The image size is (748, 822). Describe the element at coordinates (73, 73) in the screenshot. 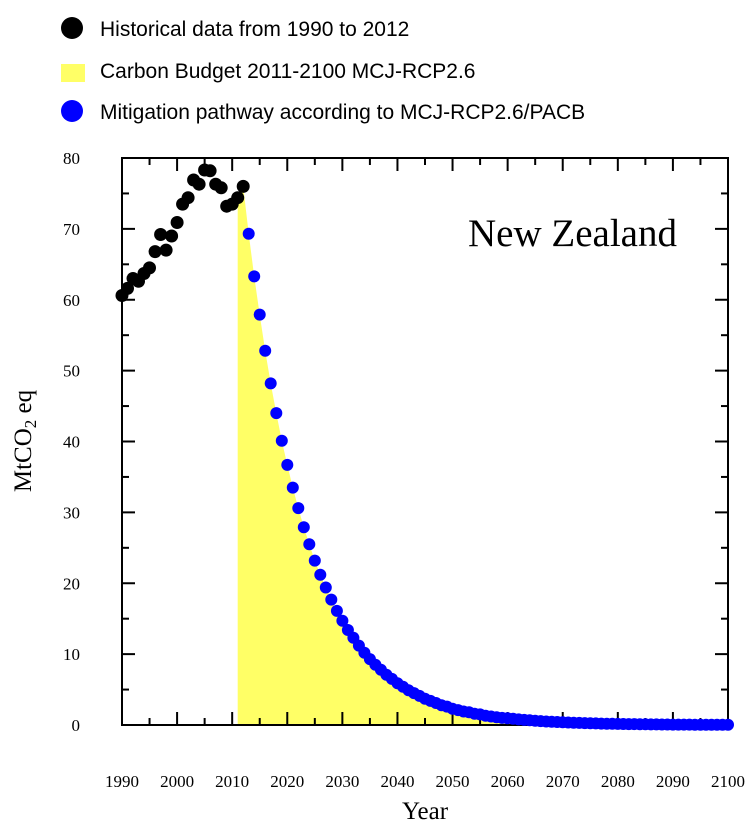

I see `legend-marker-budget` at that location.